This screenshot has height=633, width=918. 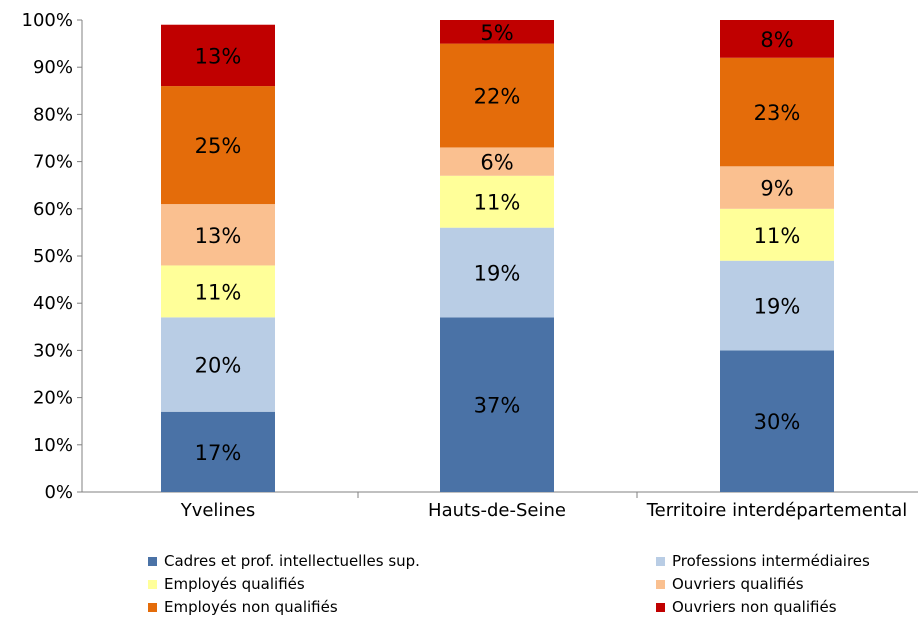 I want to click on data-label: 8%, so click(x=776, y=40).